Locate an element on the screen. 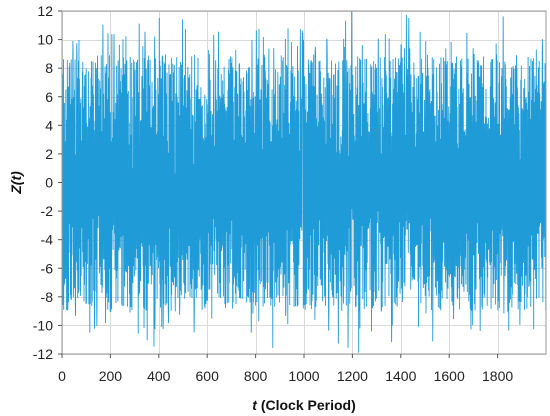 The width and height of the screenshot is (550, 416). y-tick-label: -8 is located at coordinates (47, 297).